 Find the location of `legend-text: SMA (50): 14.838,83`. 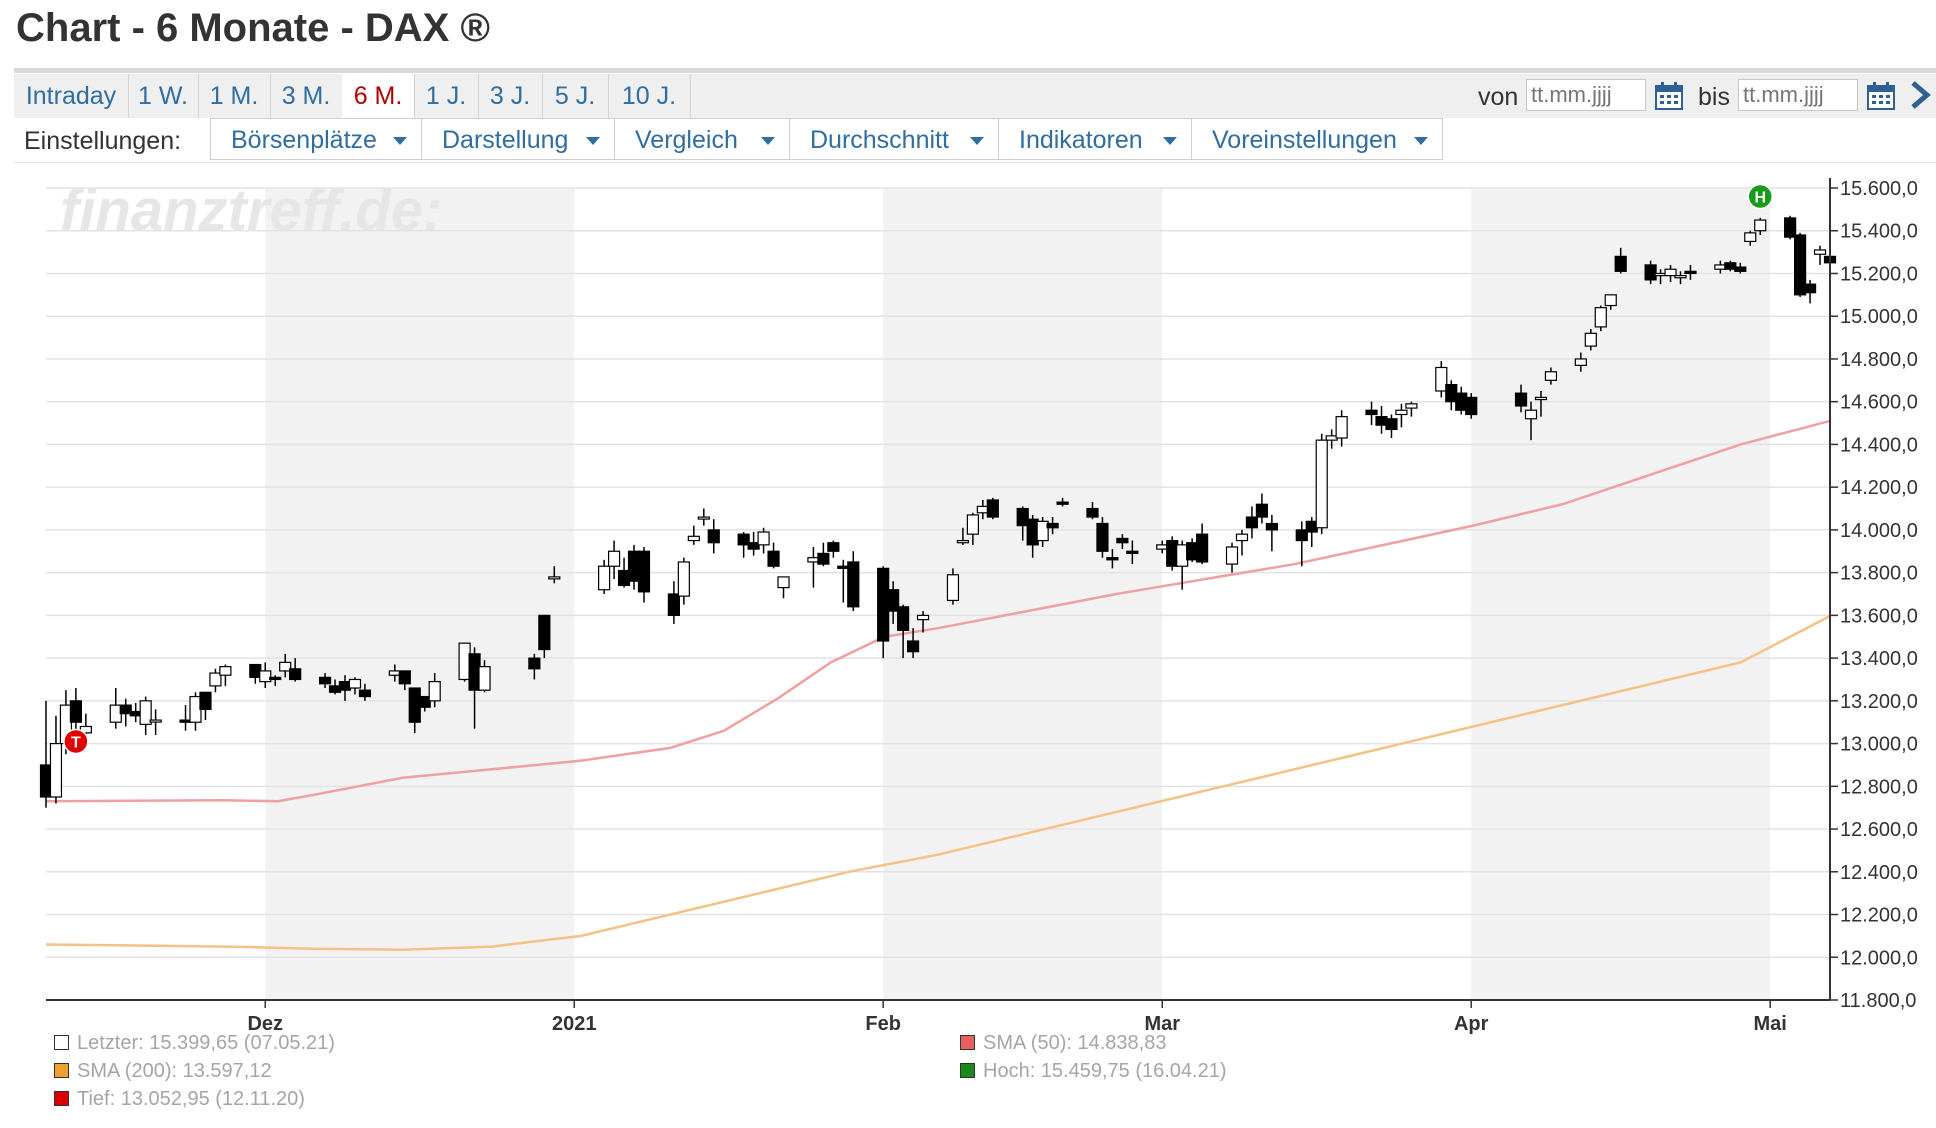

legend-text: SMA (50): 14.838,83 is located at coordinates (1075, 1043).